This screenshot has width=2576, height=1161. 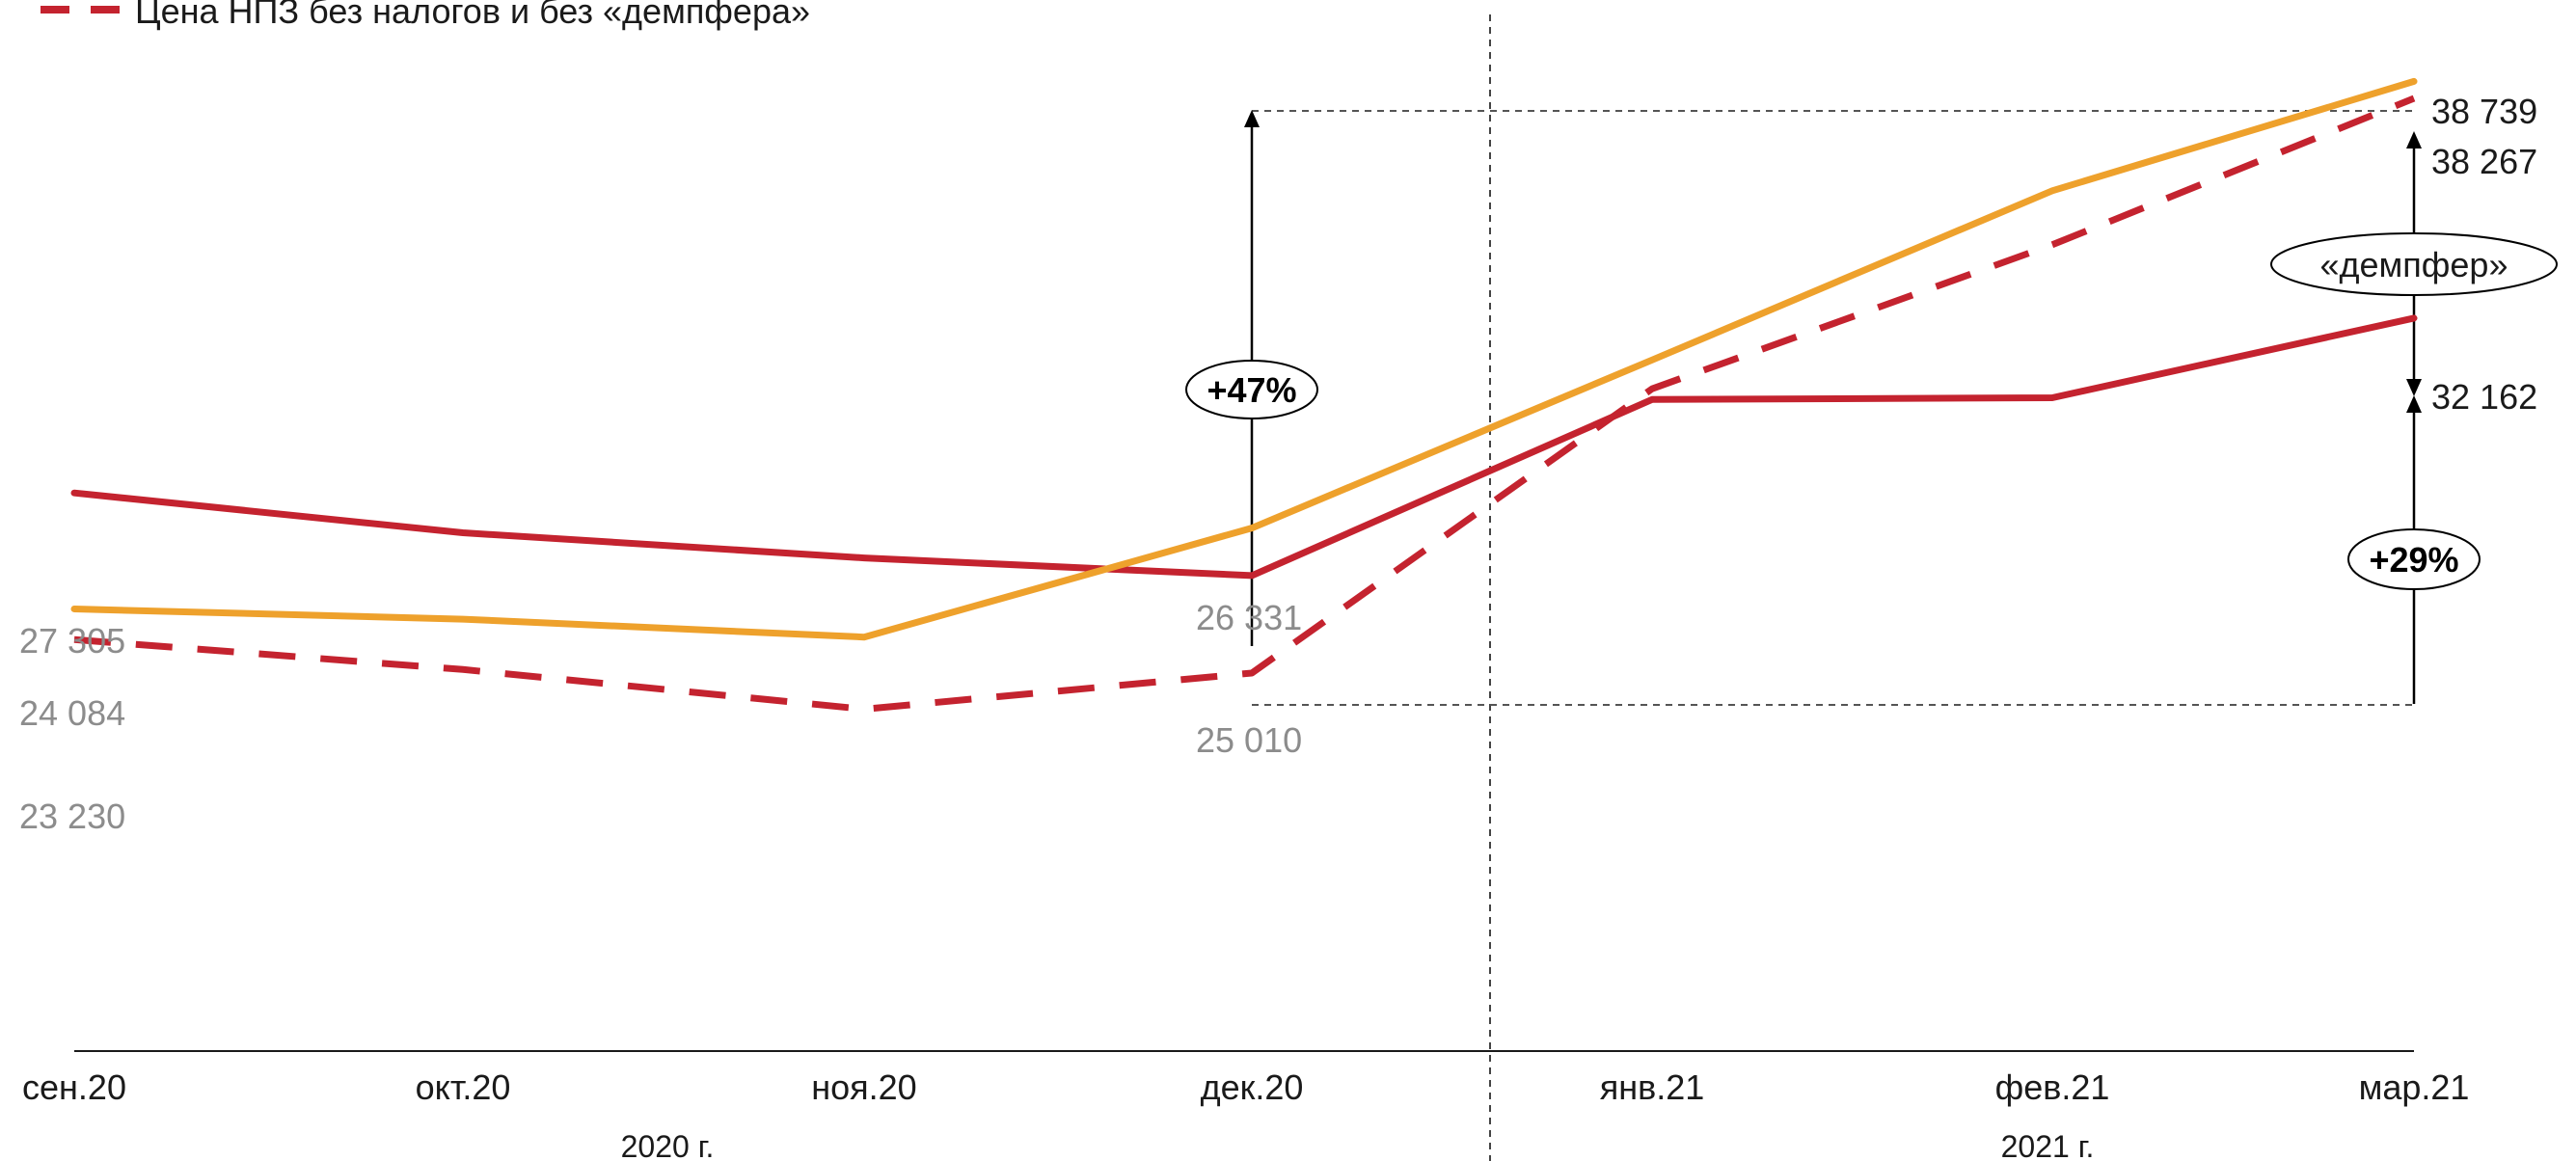 I want to click on svg-text: +29%, so click(x=2413, y=560).